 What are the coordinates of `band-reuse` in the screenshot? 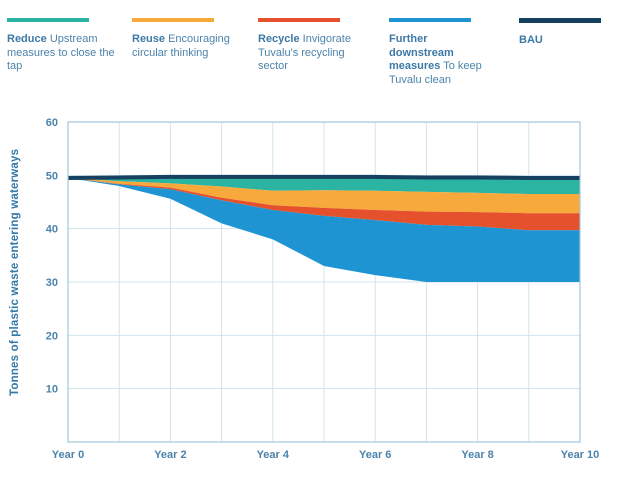 It's located at (324, 196).